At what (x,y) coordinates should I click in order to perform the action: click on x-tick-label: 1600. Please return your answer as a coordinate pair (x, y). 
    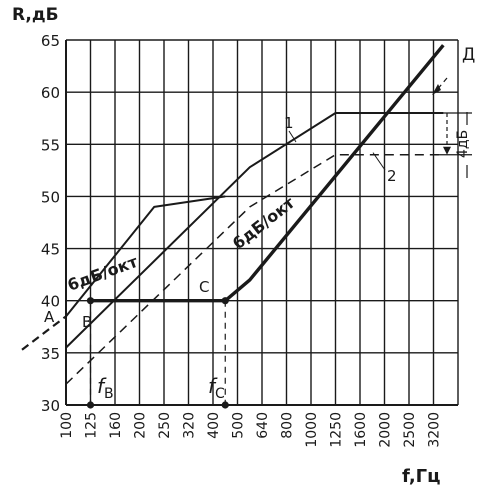
    Looking at the image, I should click on (361, 430).